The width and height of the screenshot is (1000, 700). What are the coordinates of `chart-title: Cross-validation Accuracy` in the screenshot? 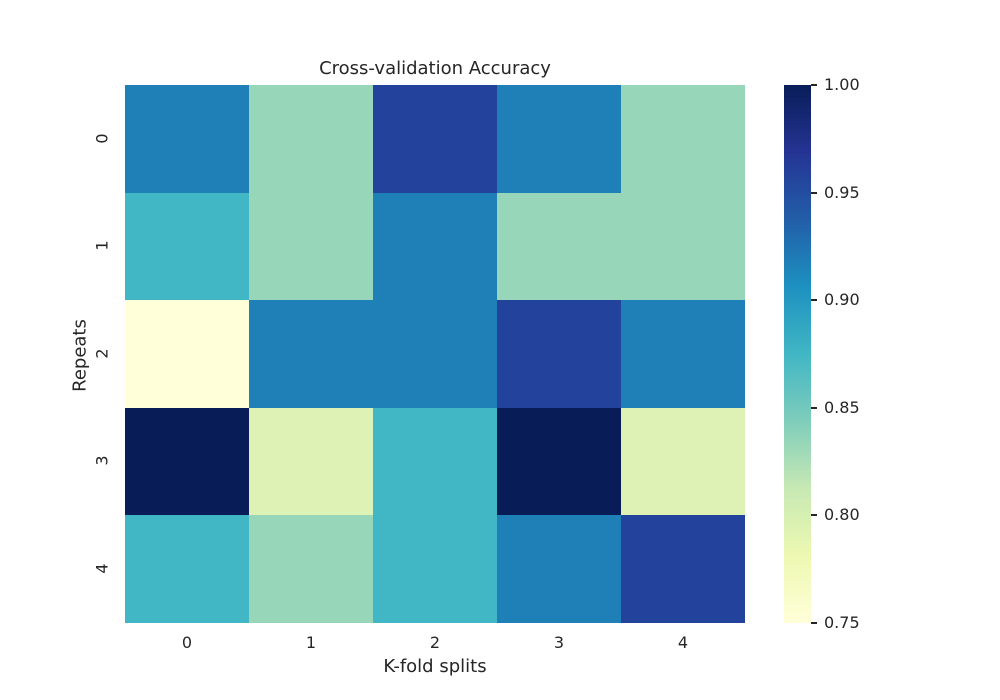 It's located at (435, 68).